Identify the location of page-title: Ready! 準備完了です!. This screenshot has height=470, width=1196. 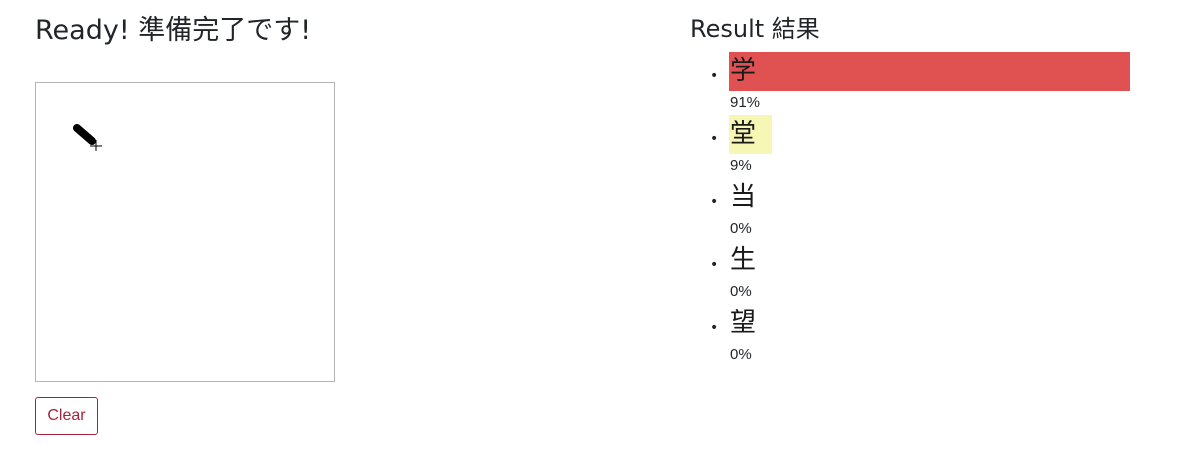
(173, 30).